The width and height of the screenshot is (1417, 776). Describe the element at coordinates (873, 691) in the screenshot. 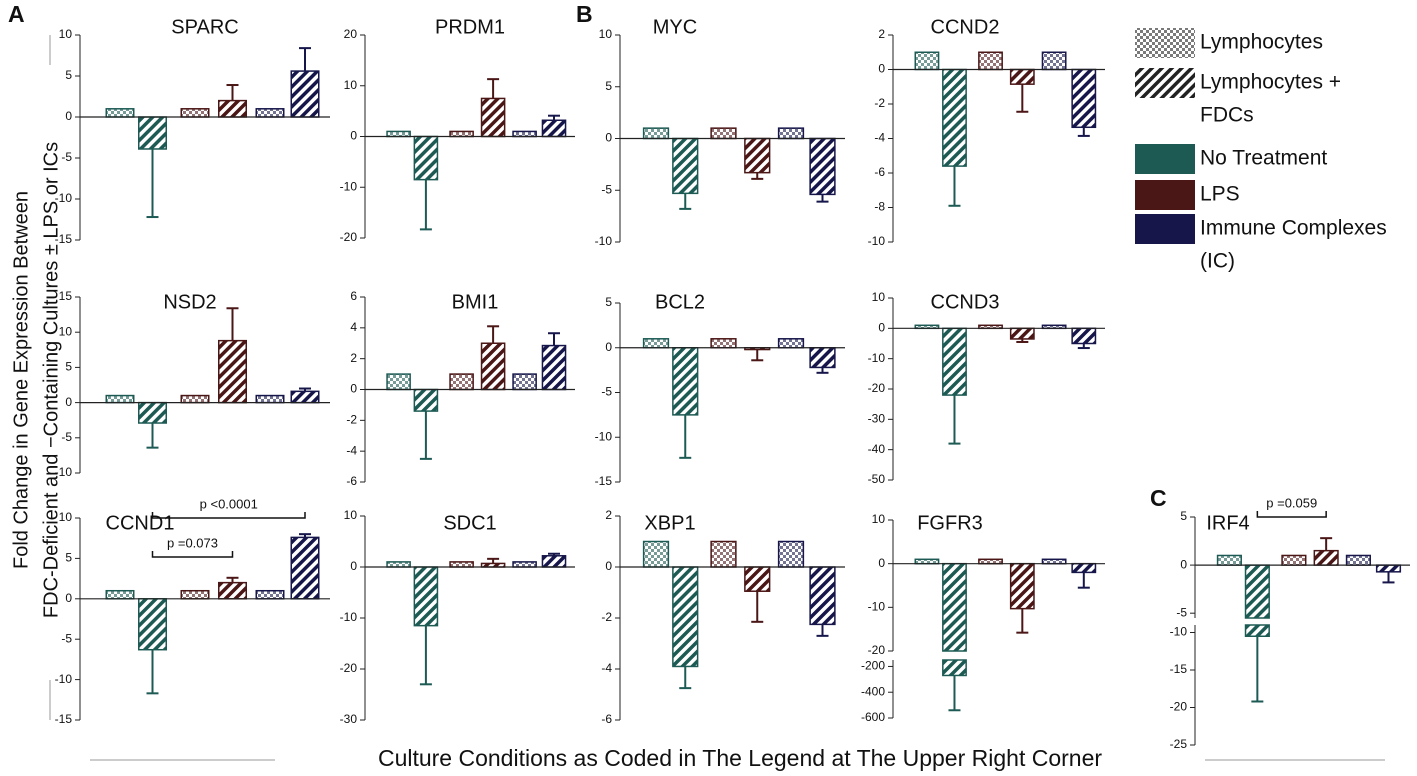

I see `y-tick-label: -400` at that location.